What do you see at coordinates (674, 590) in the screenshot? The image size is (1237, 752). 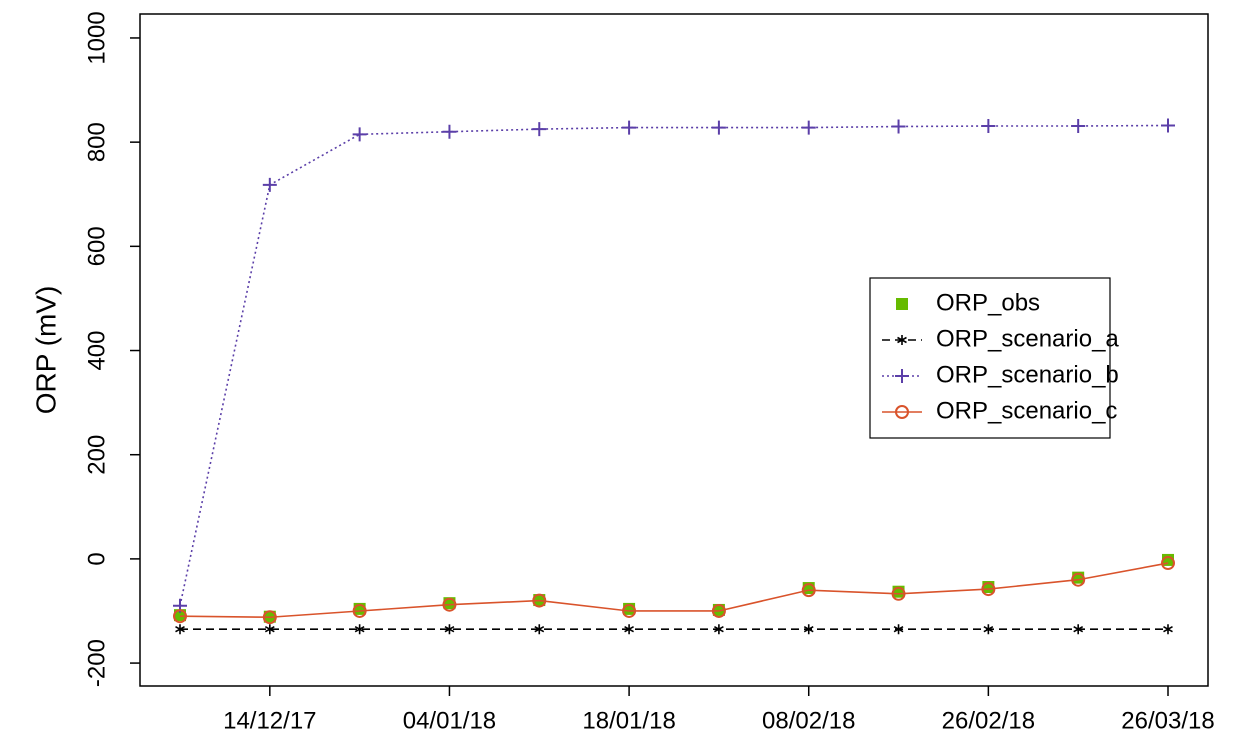 I see `series-line` at bounding box center [674, 590].